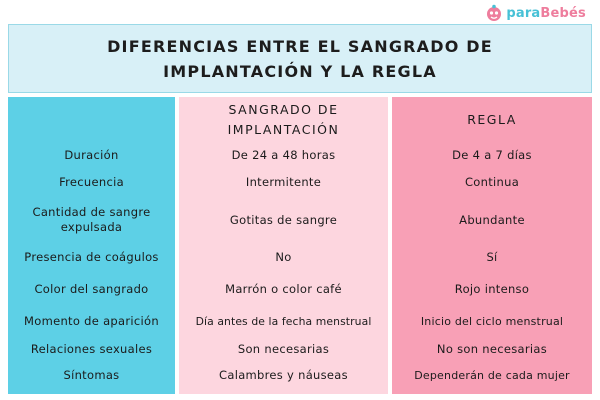 The width and height of the screenshot is (600, 400). I want to click on row-period-value: Abundante, so click(492, 219).